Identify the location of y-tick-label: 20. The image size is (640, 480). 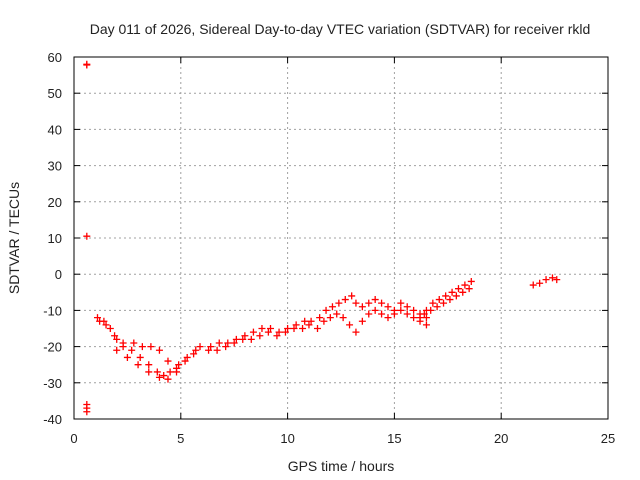
(55, 202).